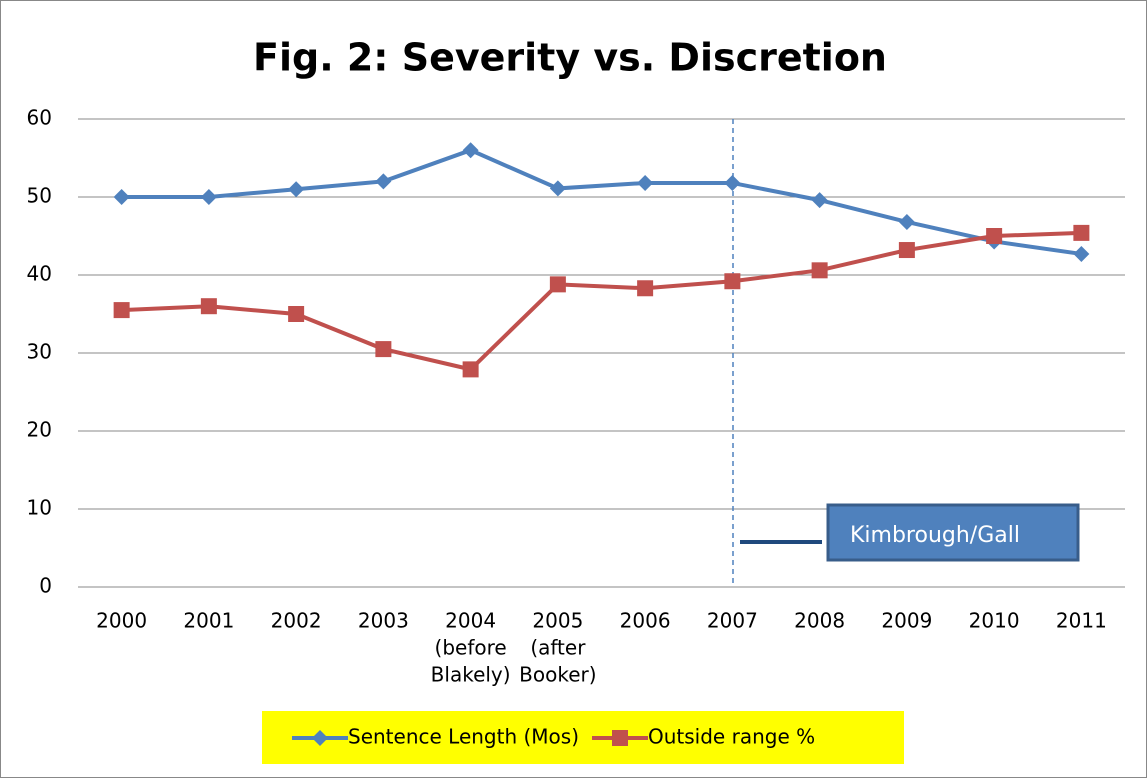 This screenshot has width=1147, height=778. I want to click on y-tick-label: 0, so click(45, 586).